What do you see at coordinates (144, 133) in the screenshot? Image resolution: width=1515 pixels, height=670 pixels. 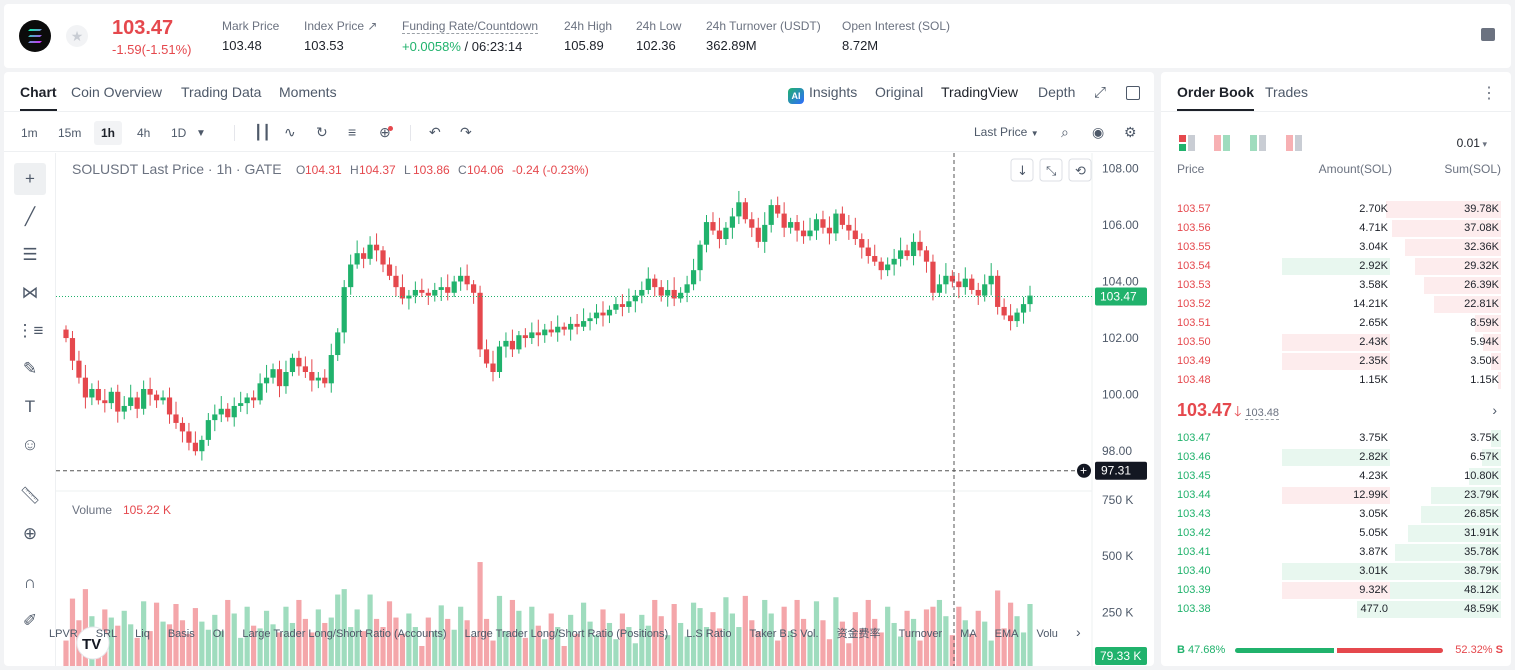 I see `timeframe-4h: 4h` at bounding box center [144, 133].